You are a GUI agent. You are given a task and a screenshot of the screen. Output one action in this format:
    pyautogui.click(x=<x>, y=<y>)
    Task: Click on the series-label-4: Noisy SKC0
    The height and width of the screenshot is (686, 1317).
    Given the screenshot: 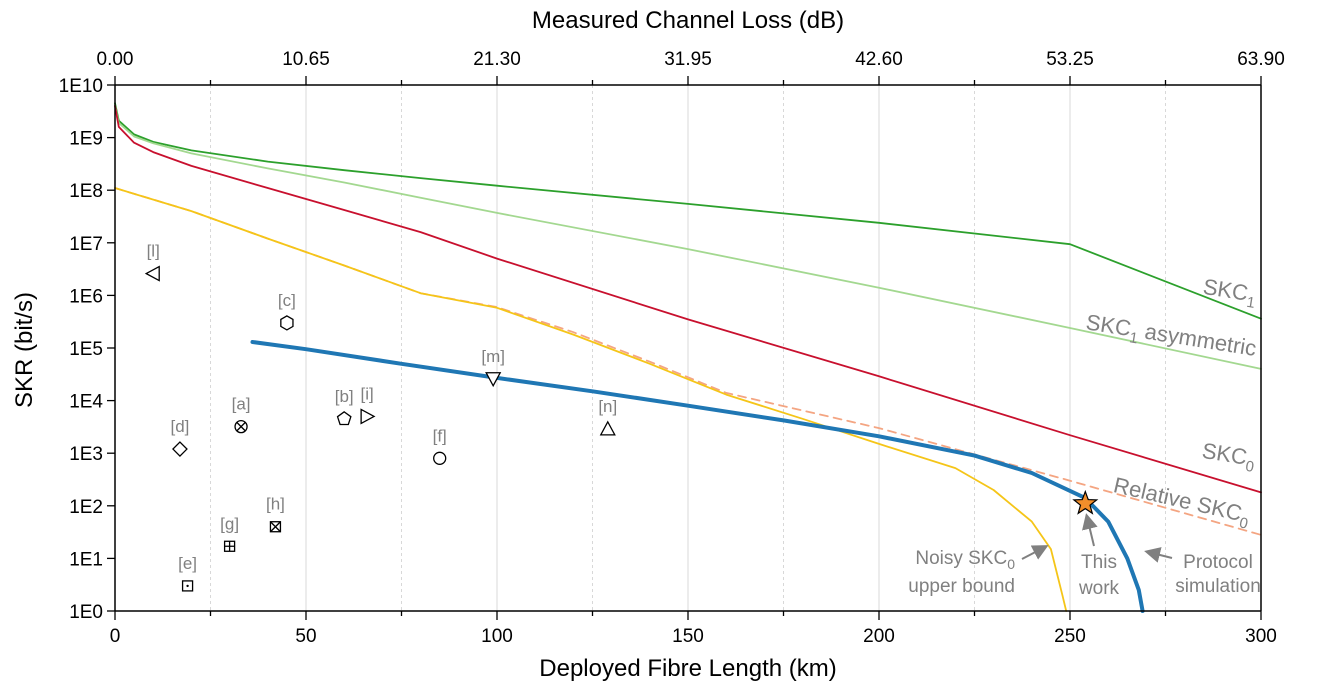 What is the action you would take?
    pyautogui.click(x=965, y=560)
    